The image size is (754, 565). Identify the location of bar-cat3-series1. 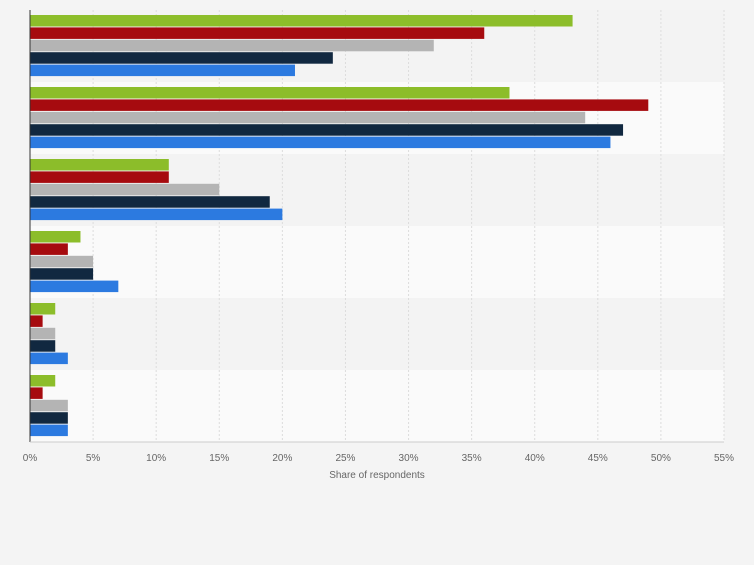
(99, 165).